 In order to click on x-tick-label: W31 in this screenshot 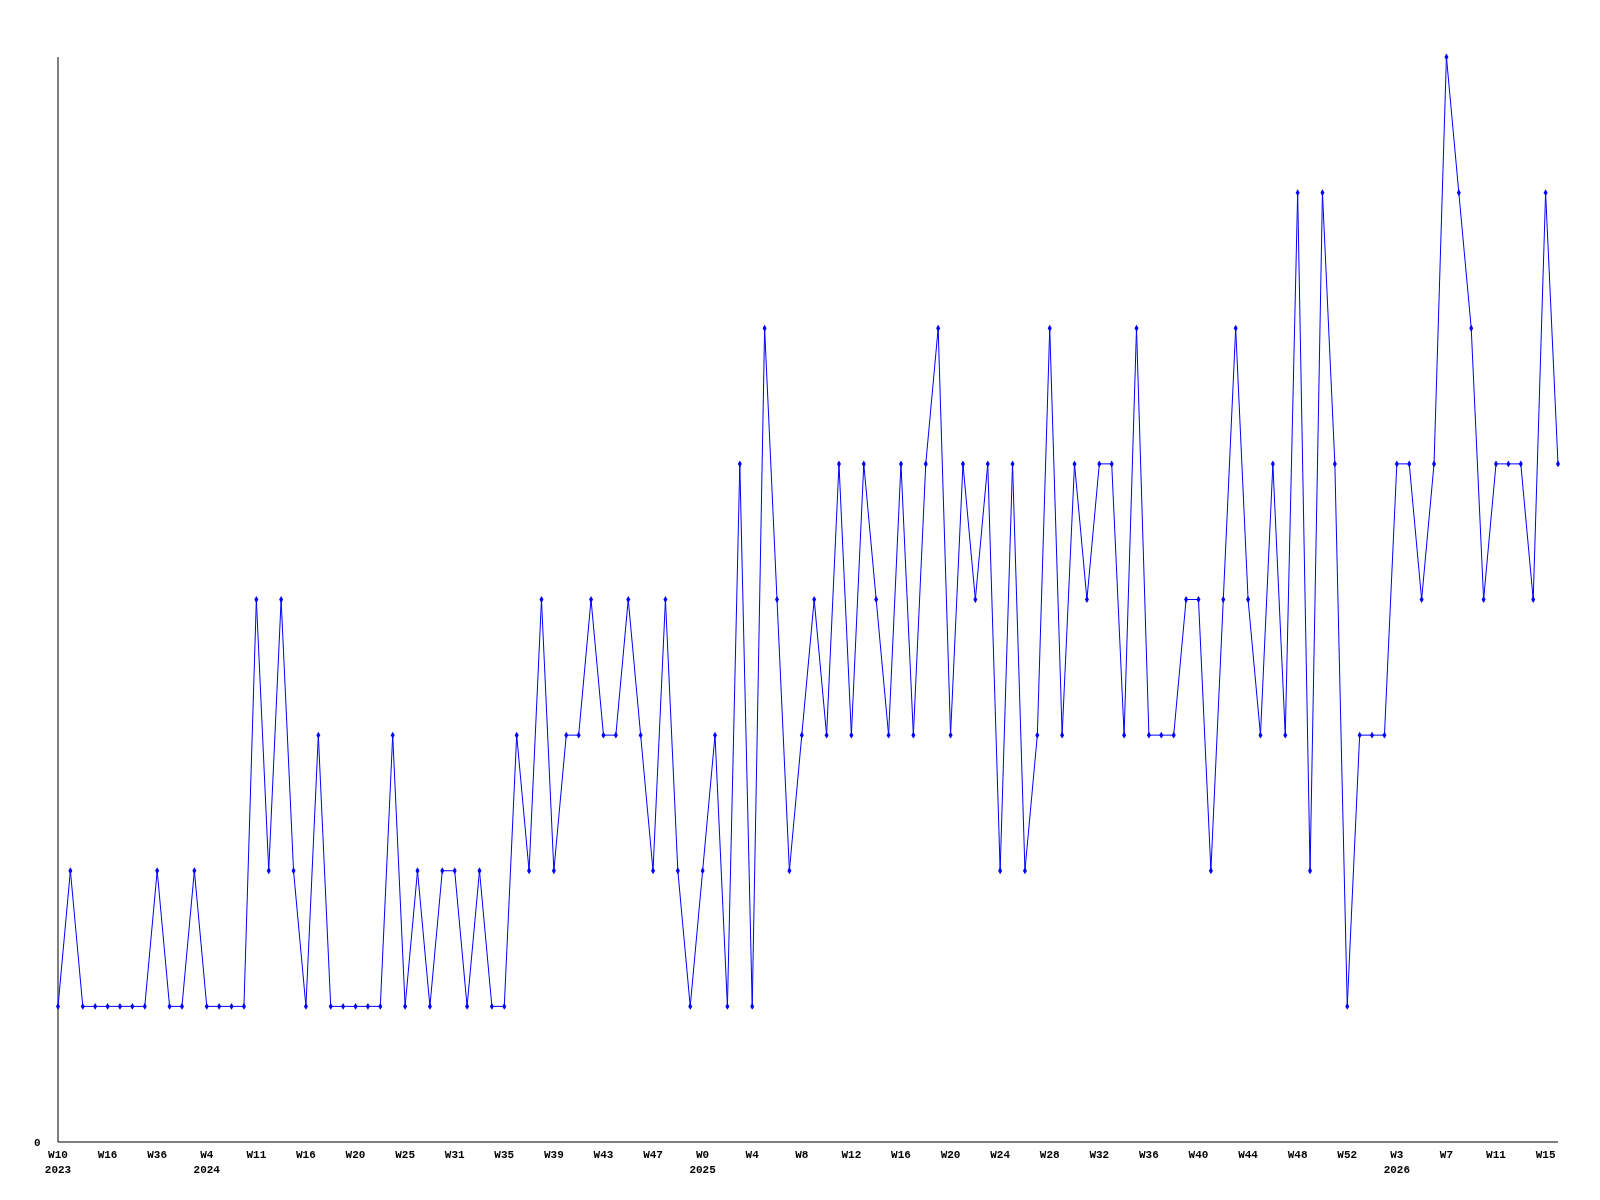, I will do `click(454, 1155)`.